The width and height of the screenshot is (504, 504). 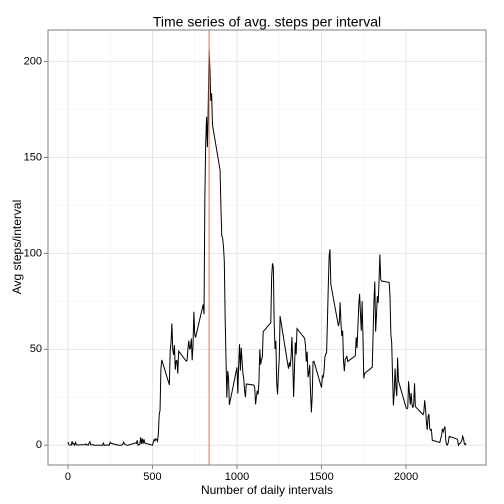 What do you see at coordinates (33, 62) in the screenshot?
I see `y-tick-label: 200` at bounding box center [33, 62].